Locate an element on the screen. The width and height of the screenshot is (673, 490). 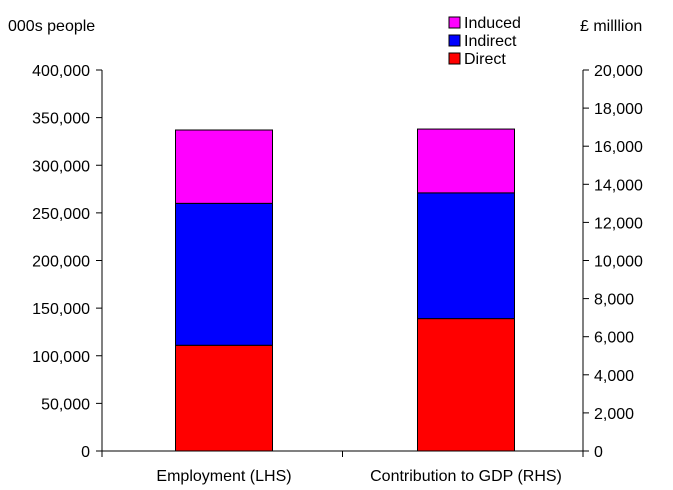
legend-label-indirect: Indirect is located at coordinates (490, 41).